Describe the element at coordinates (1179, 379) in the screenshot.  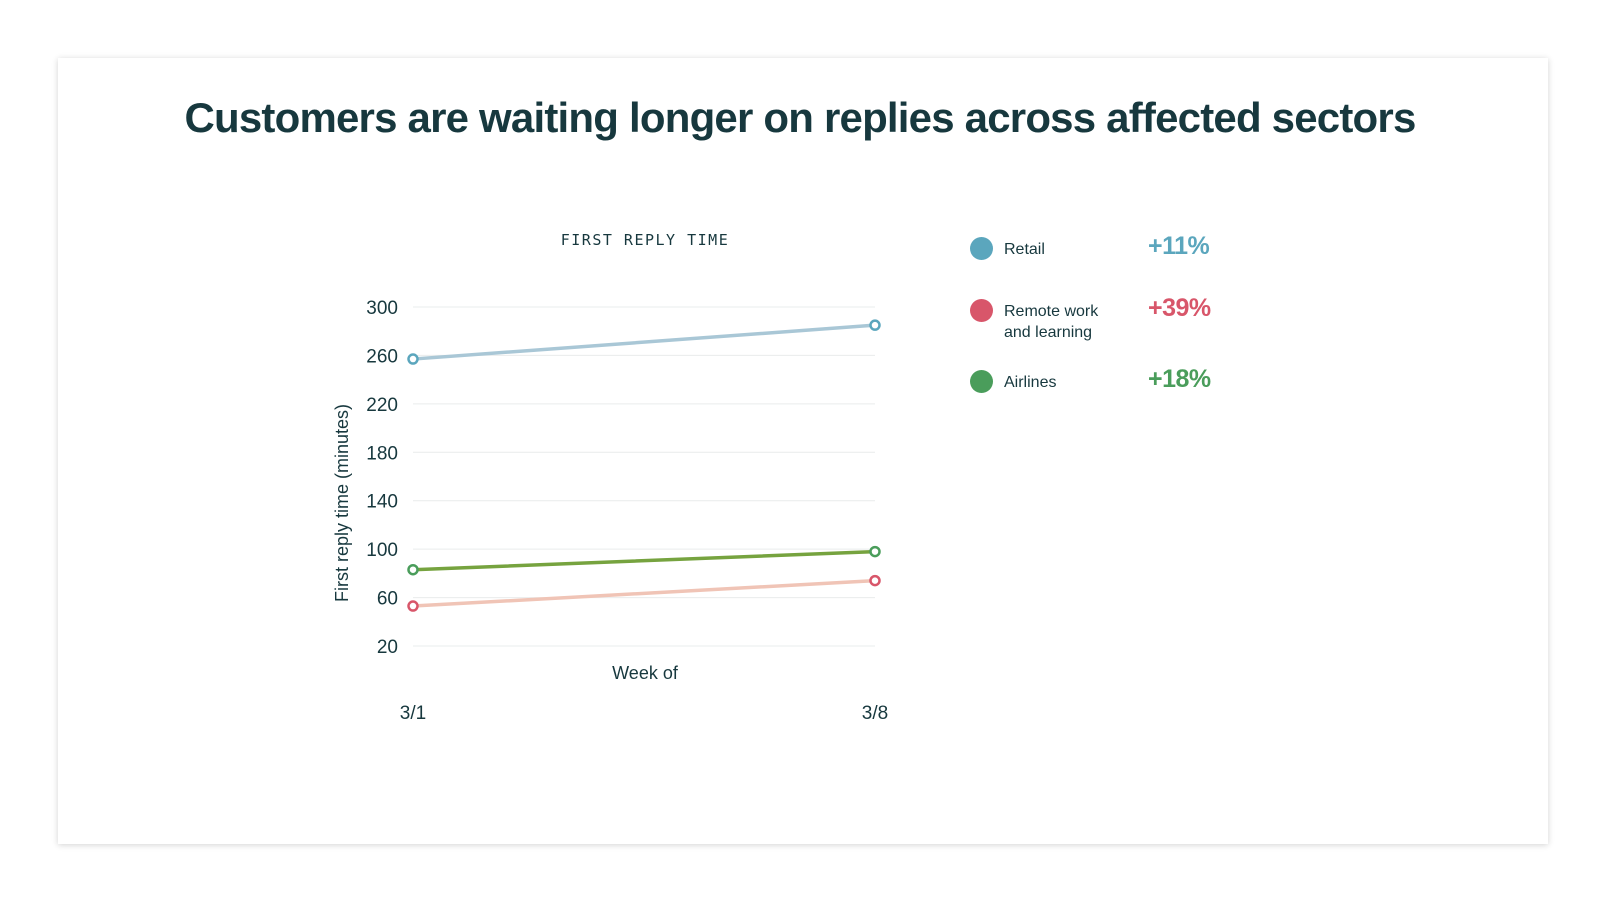
I see `legend-change: +18%` at that location.